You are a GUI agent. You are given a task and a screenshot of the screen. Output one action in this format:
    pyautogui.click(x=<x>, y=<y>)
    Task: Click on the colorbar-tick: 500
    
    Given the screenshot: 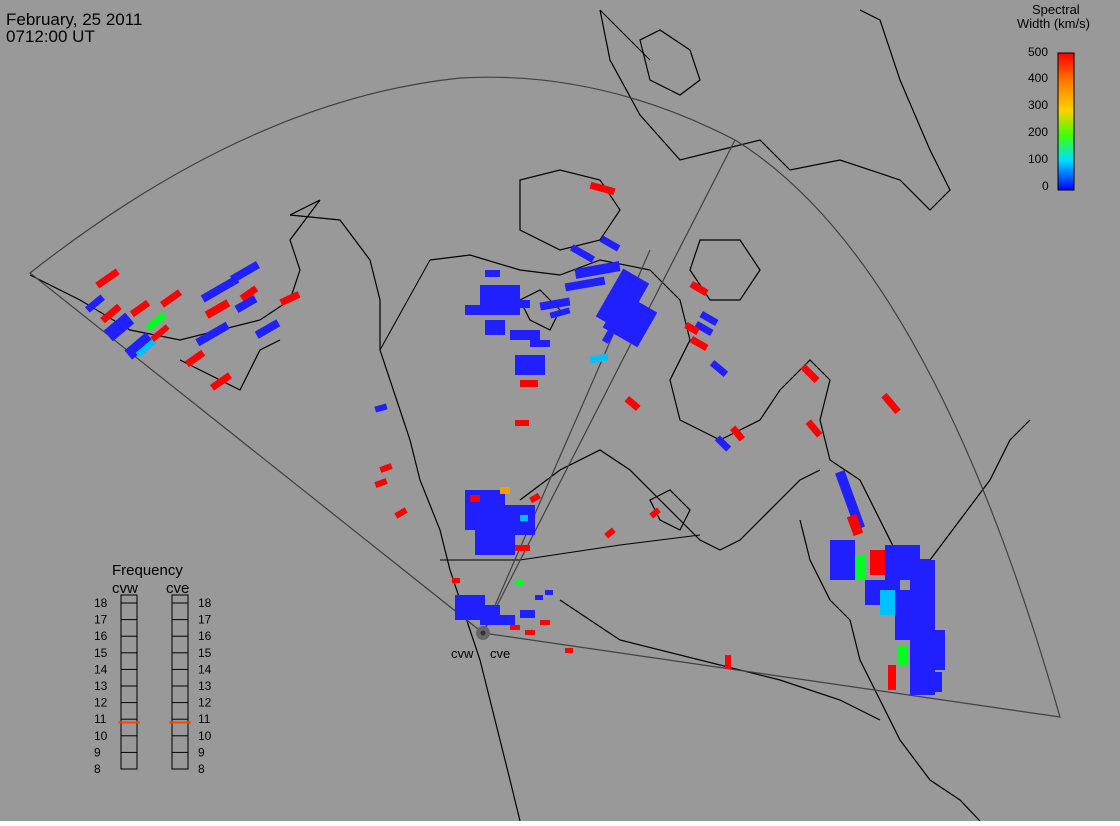 What is the action you would take?
    pyautogui.click(x=1038, y=52)
    